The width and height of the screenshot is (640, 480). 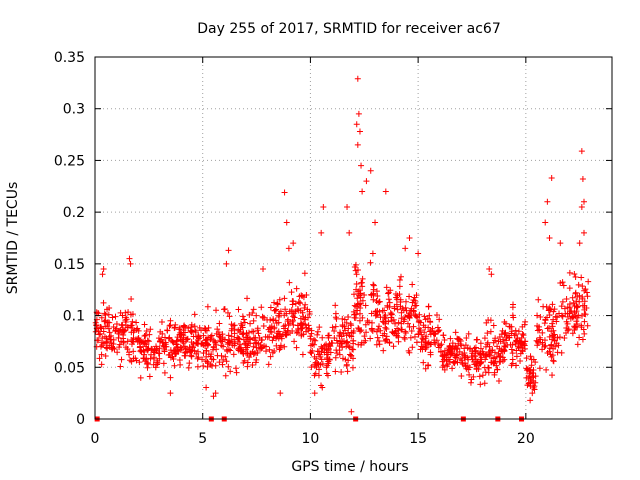 I want to click on x-tick-label: 0, so click(x=95, y=439).